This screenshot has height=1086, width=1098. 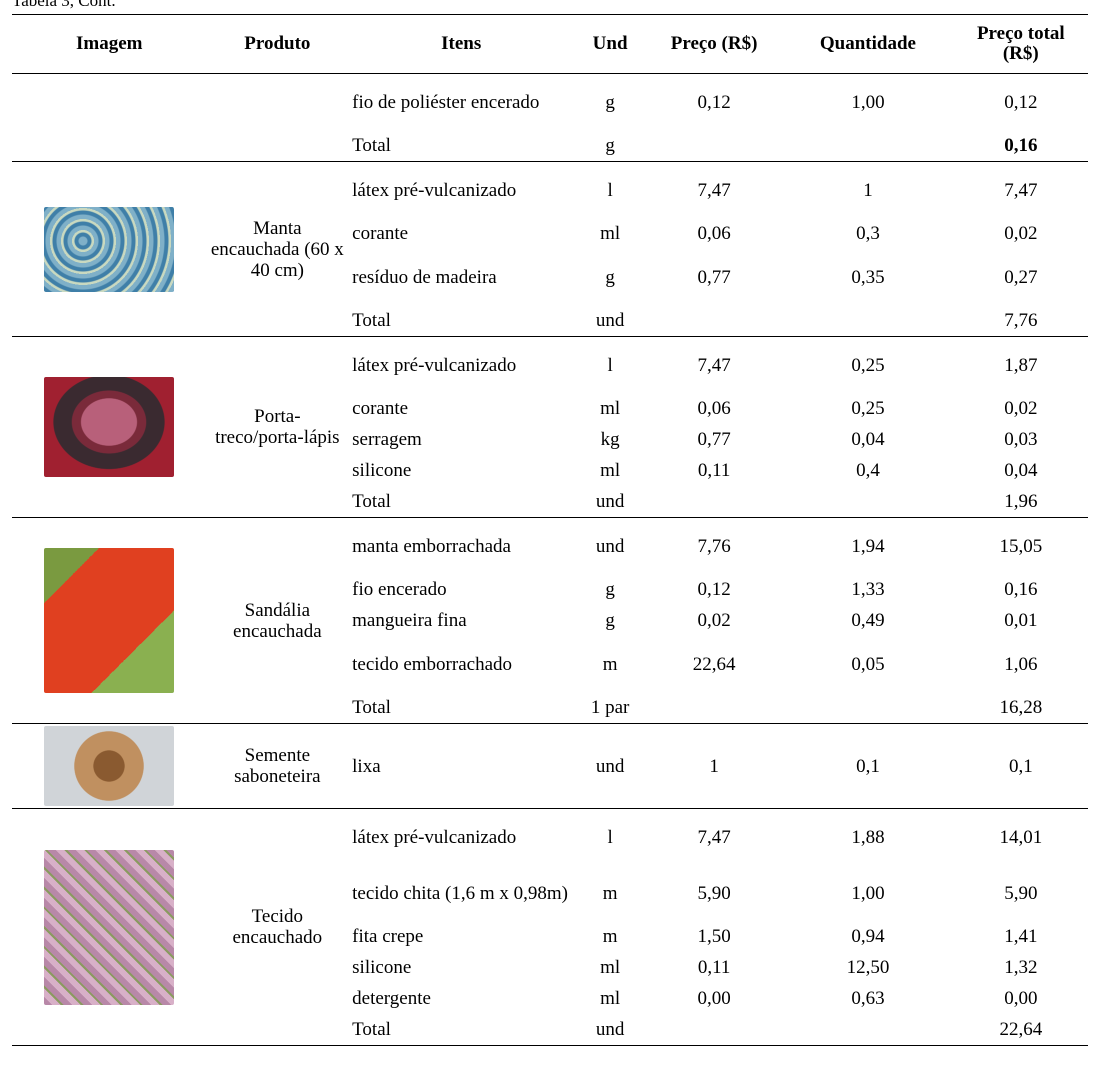 What do you see at coordinates (1021, 967) in the screenshot?
I see `value-cell: 1,32` at bounding box center [1021, 967].